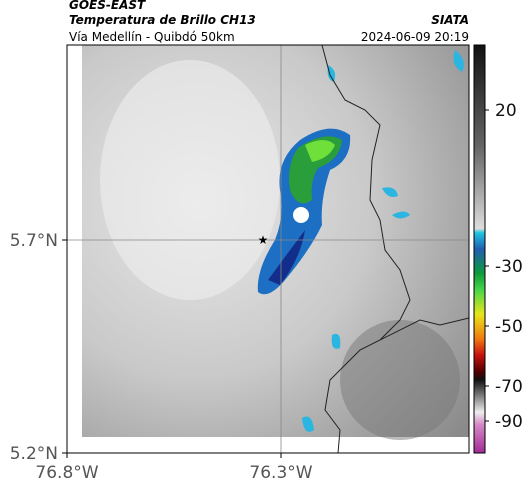 This screenshot has height=491, width=526. I want to click on convective-cloud, so click(286, 257).